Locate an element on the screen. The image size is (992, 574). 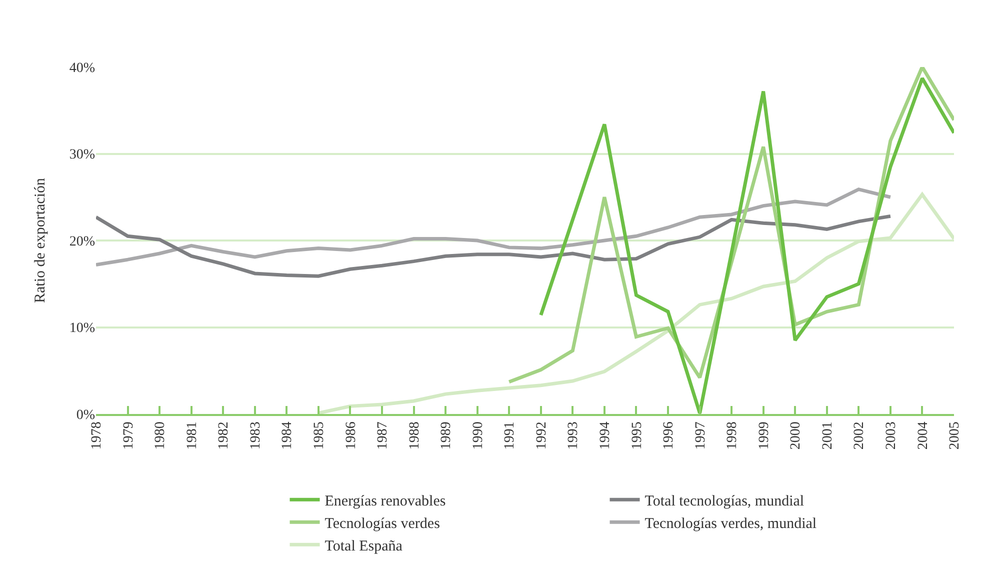
x-tick-label: 1995 is located at coordinates (637, 436).